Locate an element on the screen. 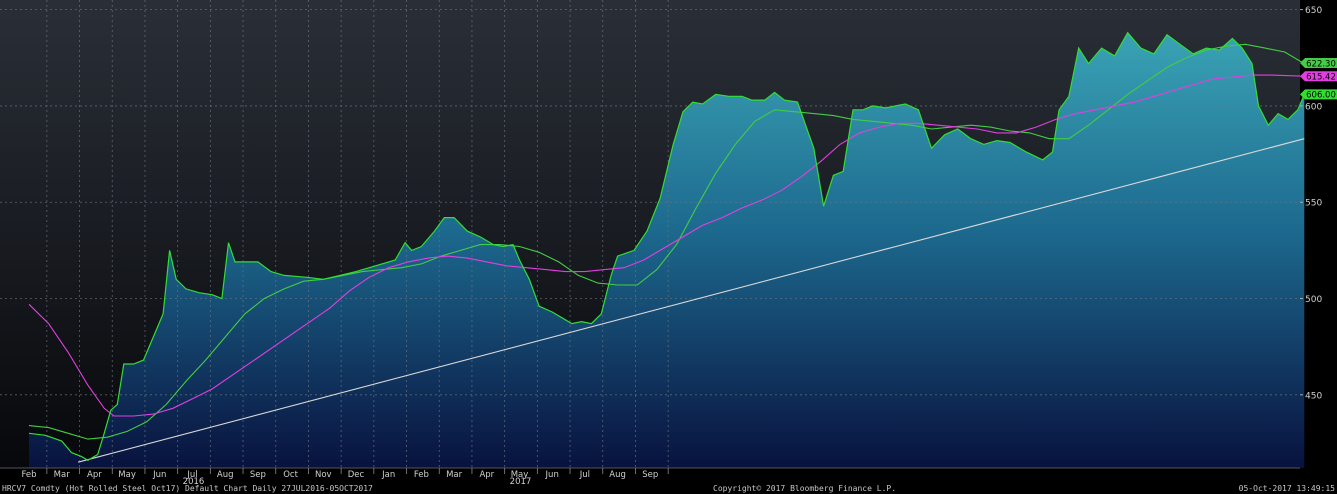 The height and width of the screenshot is (494, 1337). last-value-label: 622.30 is located at coordinates (1321, 64).